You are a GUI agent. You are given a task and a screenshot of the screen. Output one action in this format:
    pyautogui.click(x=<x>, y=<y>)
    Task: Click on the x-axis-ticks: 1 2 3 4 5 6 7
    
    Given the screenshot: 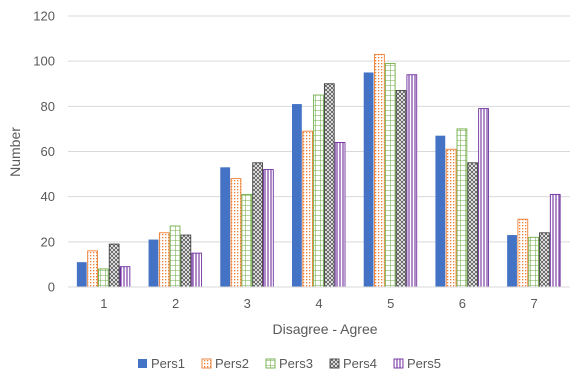 What is the action you would take?
    pyautogui.click(x=319, y=303)
    